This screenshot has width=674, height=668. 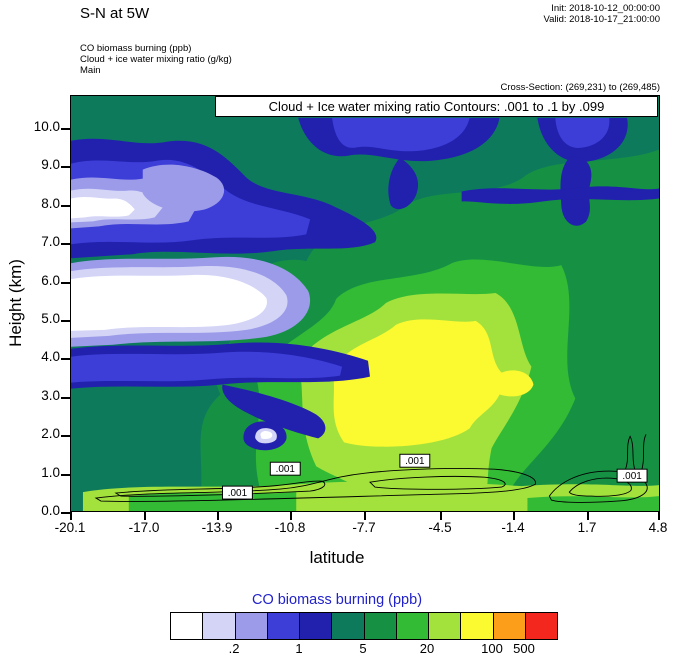 I want to click on field-violet-corner-patch, so click(x=183, y=188).